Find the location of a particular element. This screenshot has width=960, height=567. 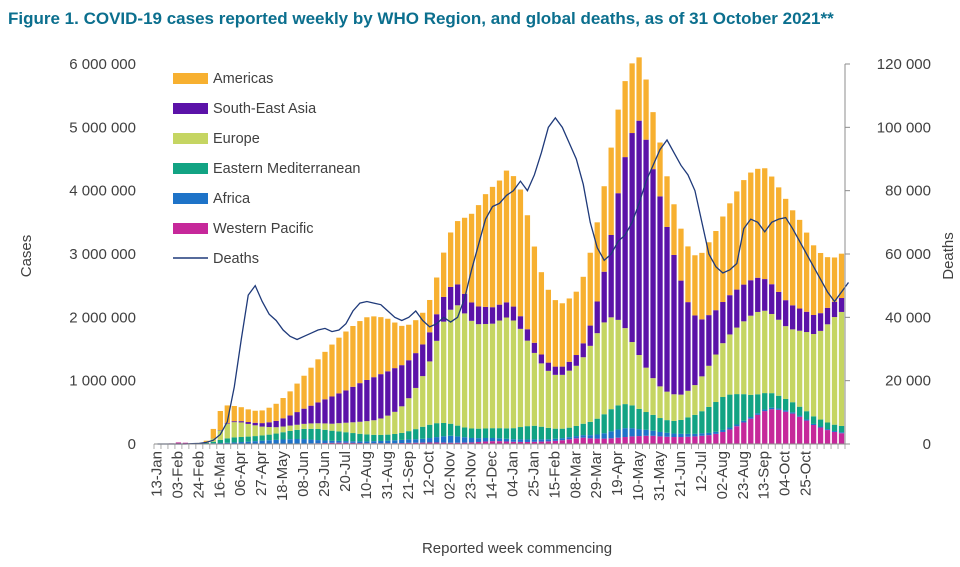

x-tick-label: 19-Apr is located at coordinates (617, 473).